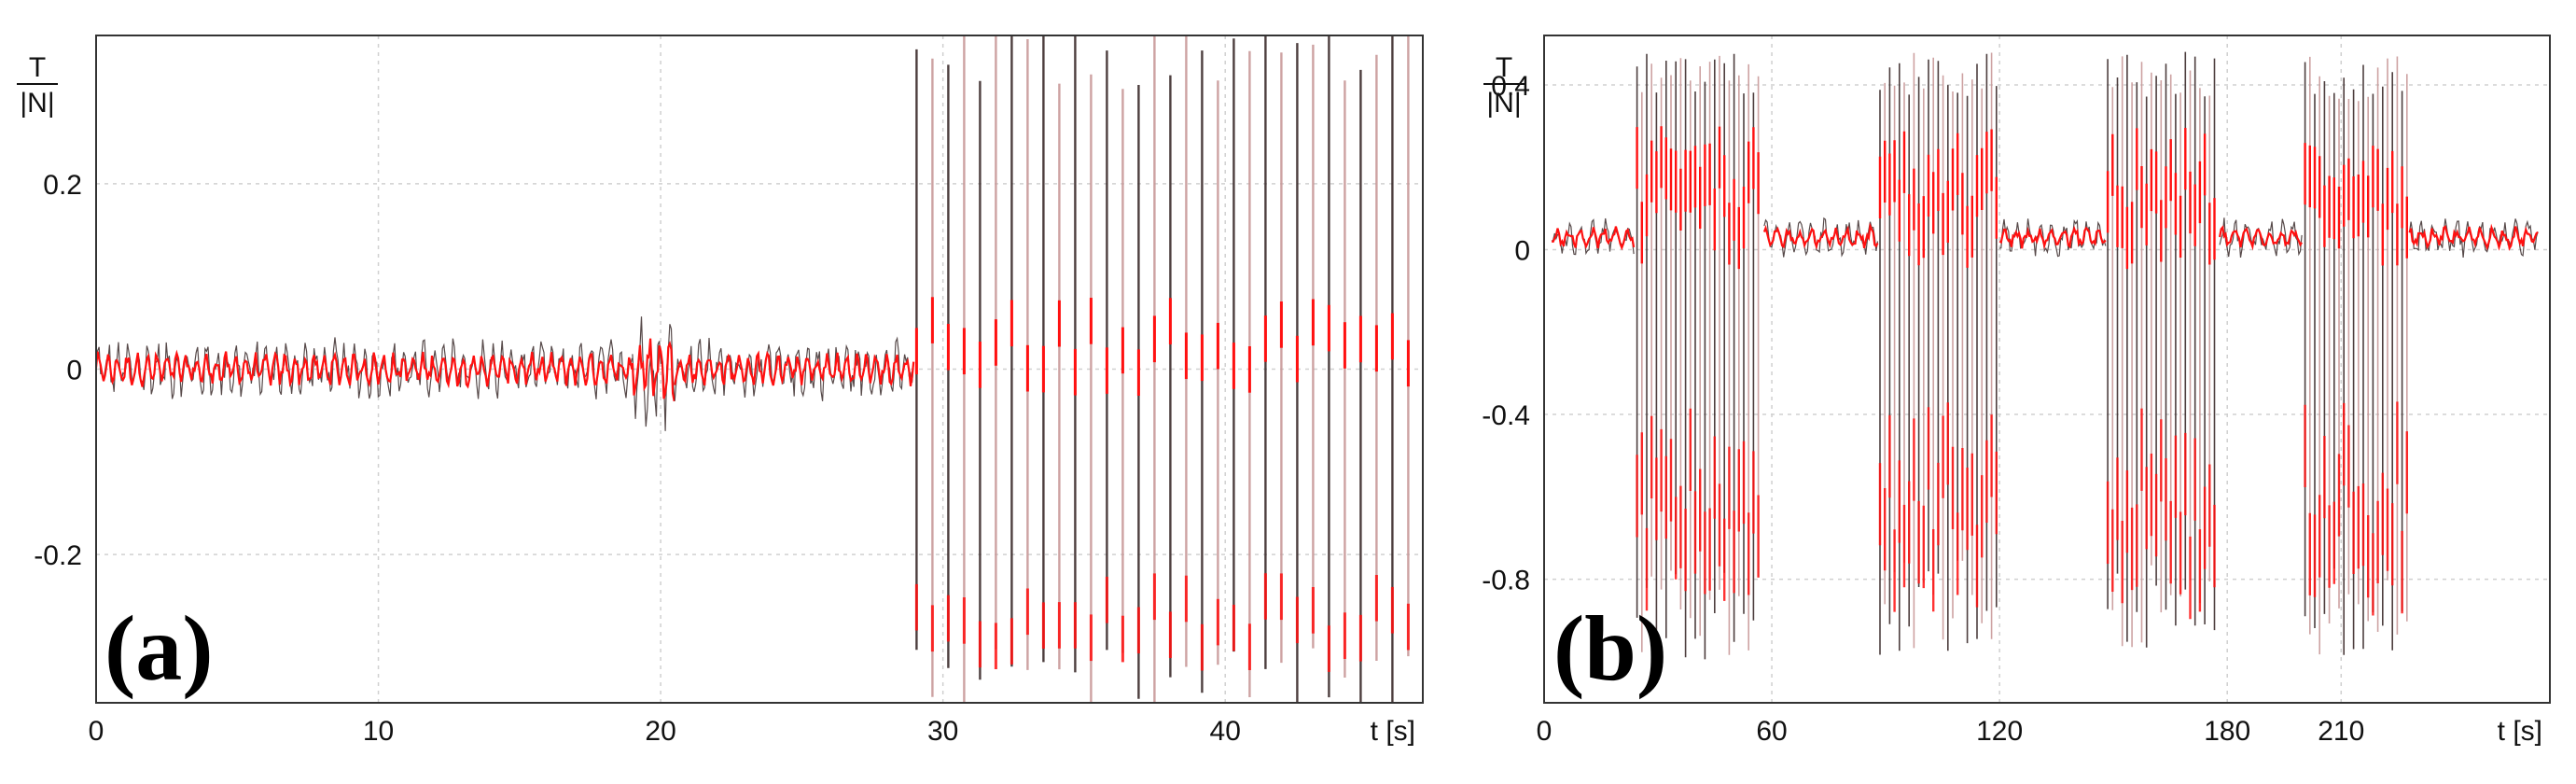 The width and height of the screenshot is (2576, 784). I want to click on x-axis-label-a: t [s], so click(1393, 731).